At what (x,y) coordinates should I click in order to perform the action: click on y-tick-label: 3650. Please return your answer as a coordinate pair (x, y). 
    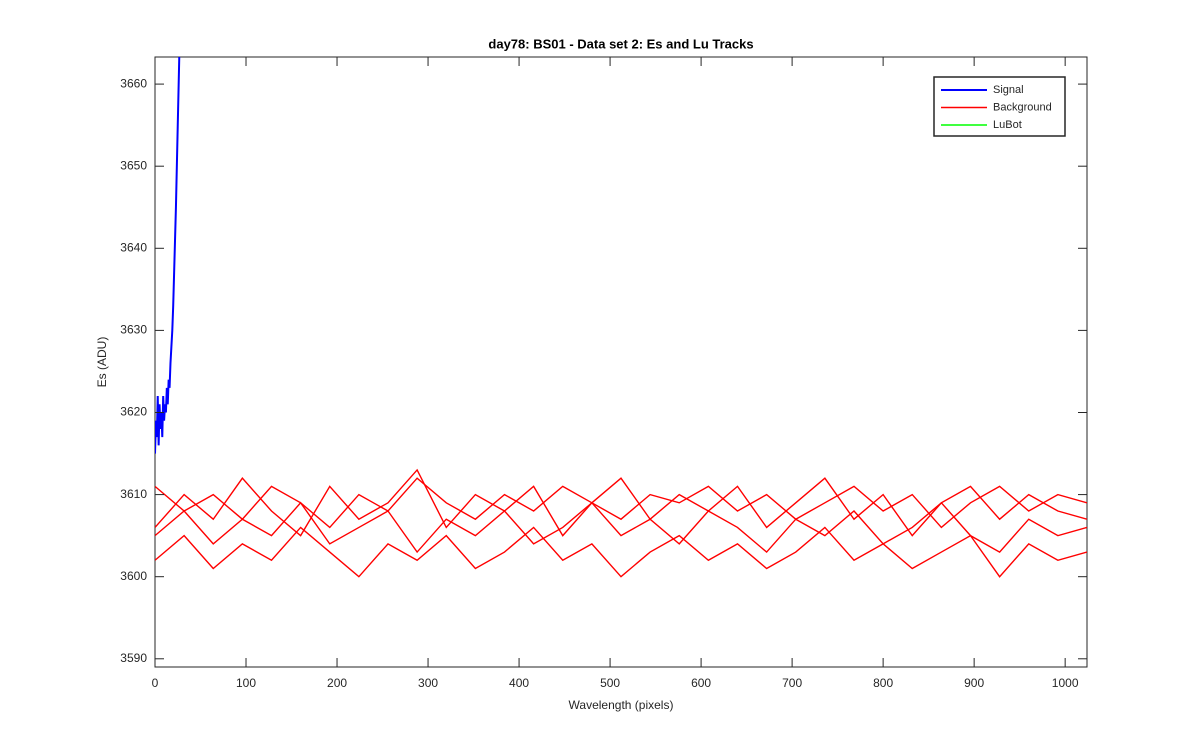
    Looking at the image, I should click on (133, 165).